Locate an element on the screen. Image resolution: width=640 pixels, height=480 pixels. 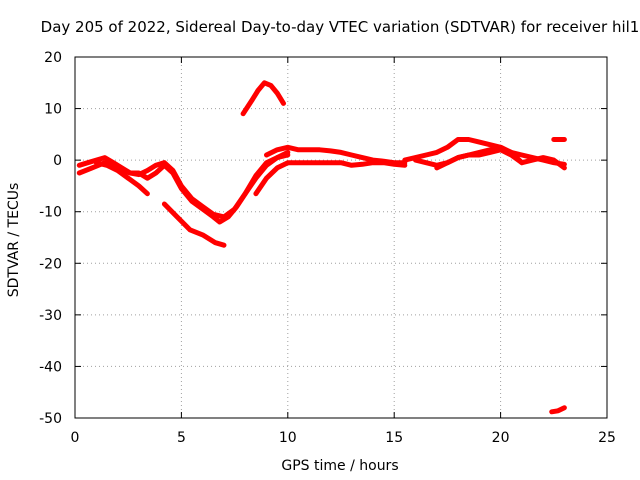
x-tick-label: 10 is located at coordinates (288, 438).